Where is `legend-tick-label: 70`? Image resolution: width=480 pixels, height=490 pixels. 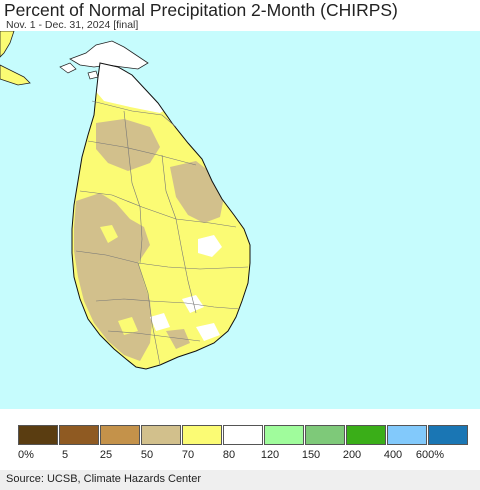
legend-tick-label: 70 is located at coordinates (188, 455).